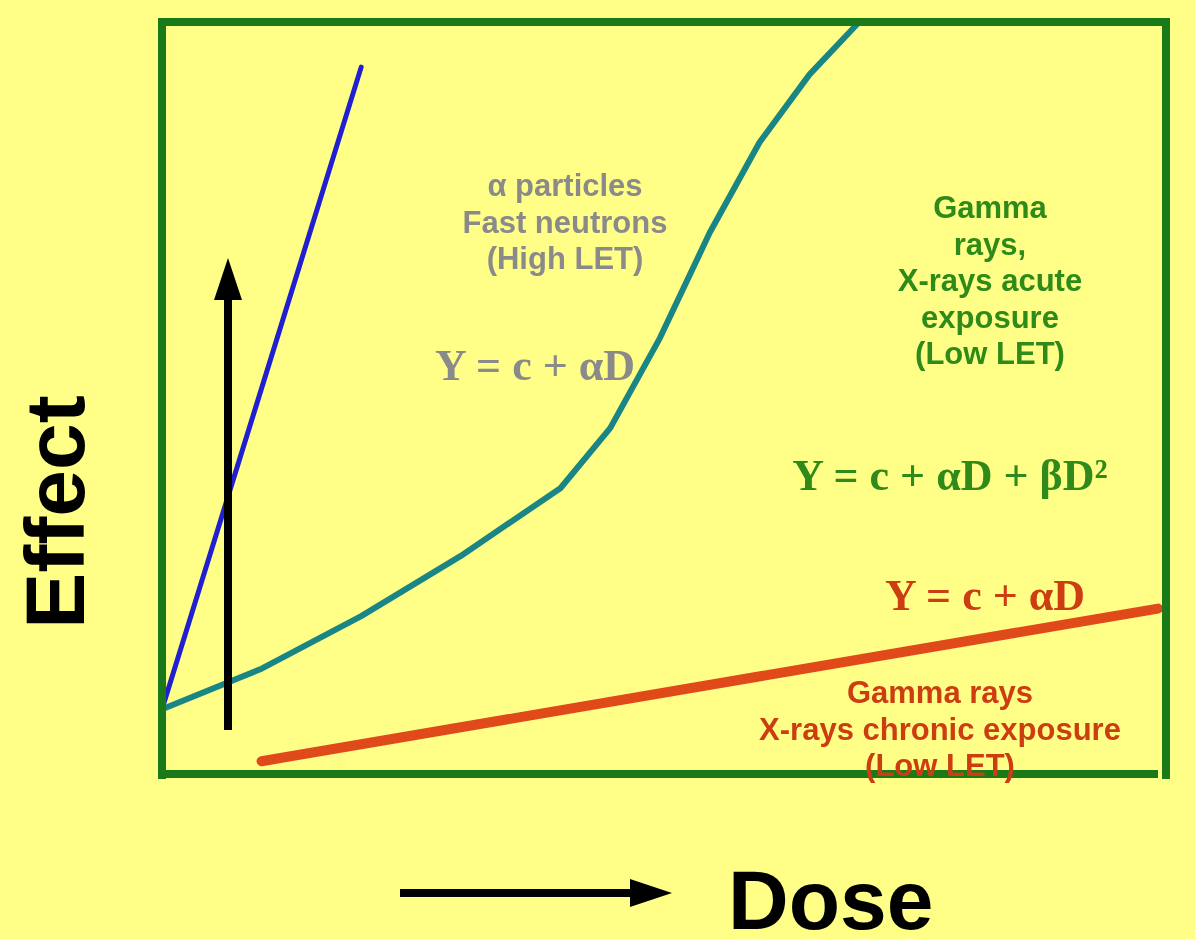  Describe the element at coordinates (950, 476) in the screenshot. I see `annotation: Y = c + αD + βD²` at that location.